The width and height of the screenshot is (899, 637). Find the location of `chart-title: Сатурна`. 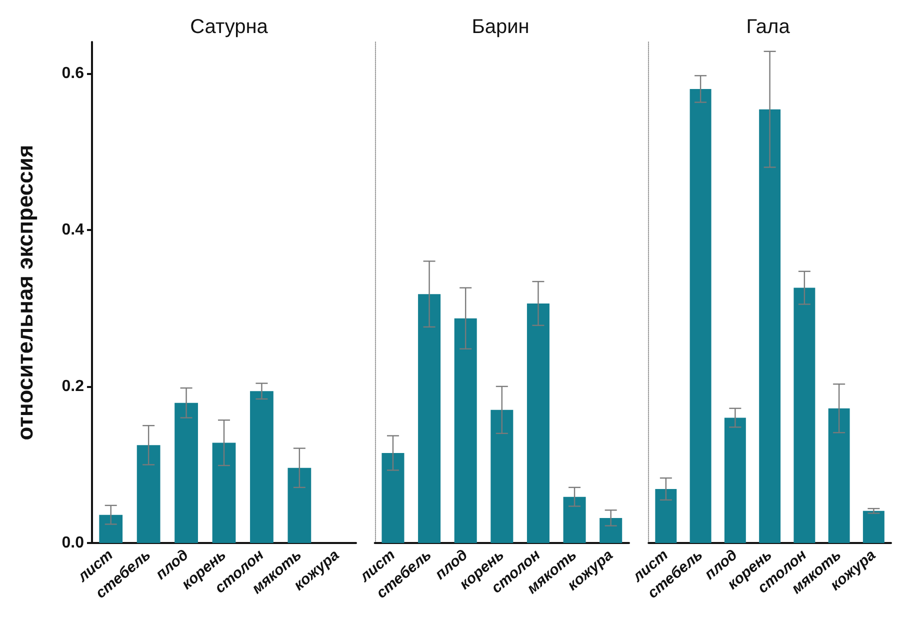

chart-title: Сатурна is located at coordinates (229, 27).